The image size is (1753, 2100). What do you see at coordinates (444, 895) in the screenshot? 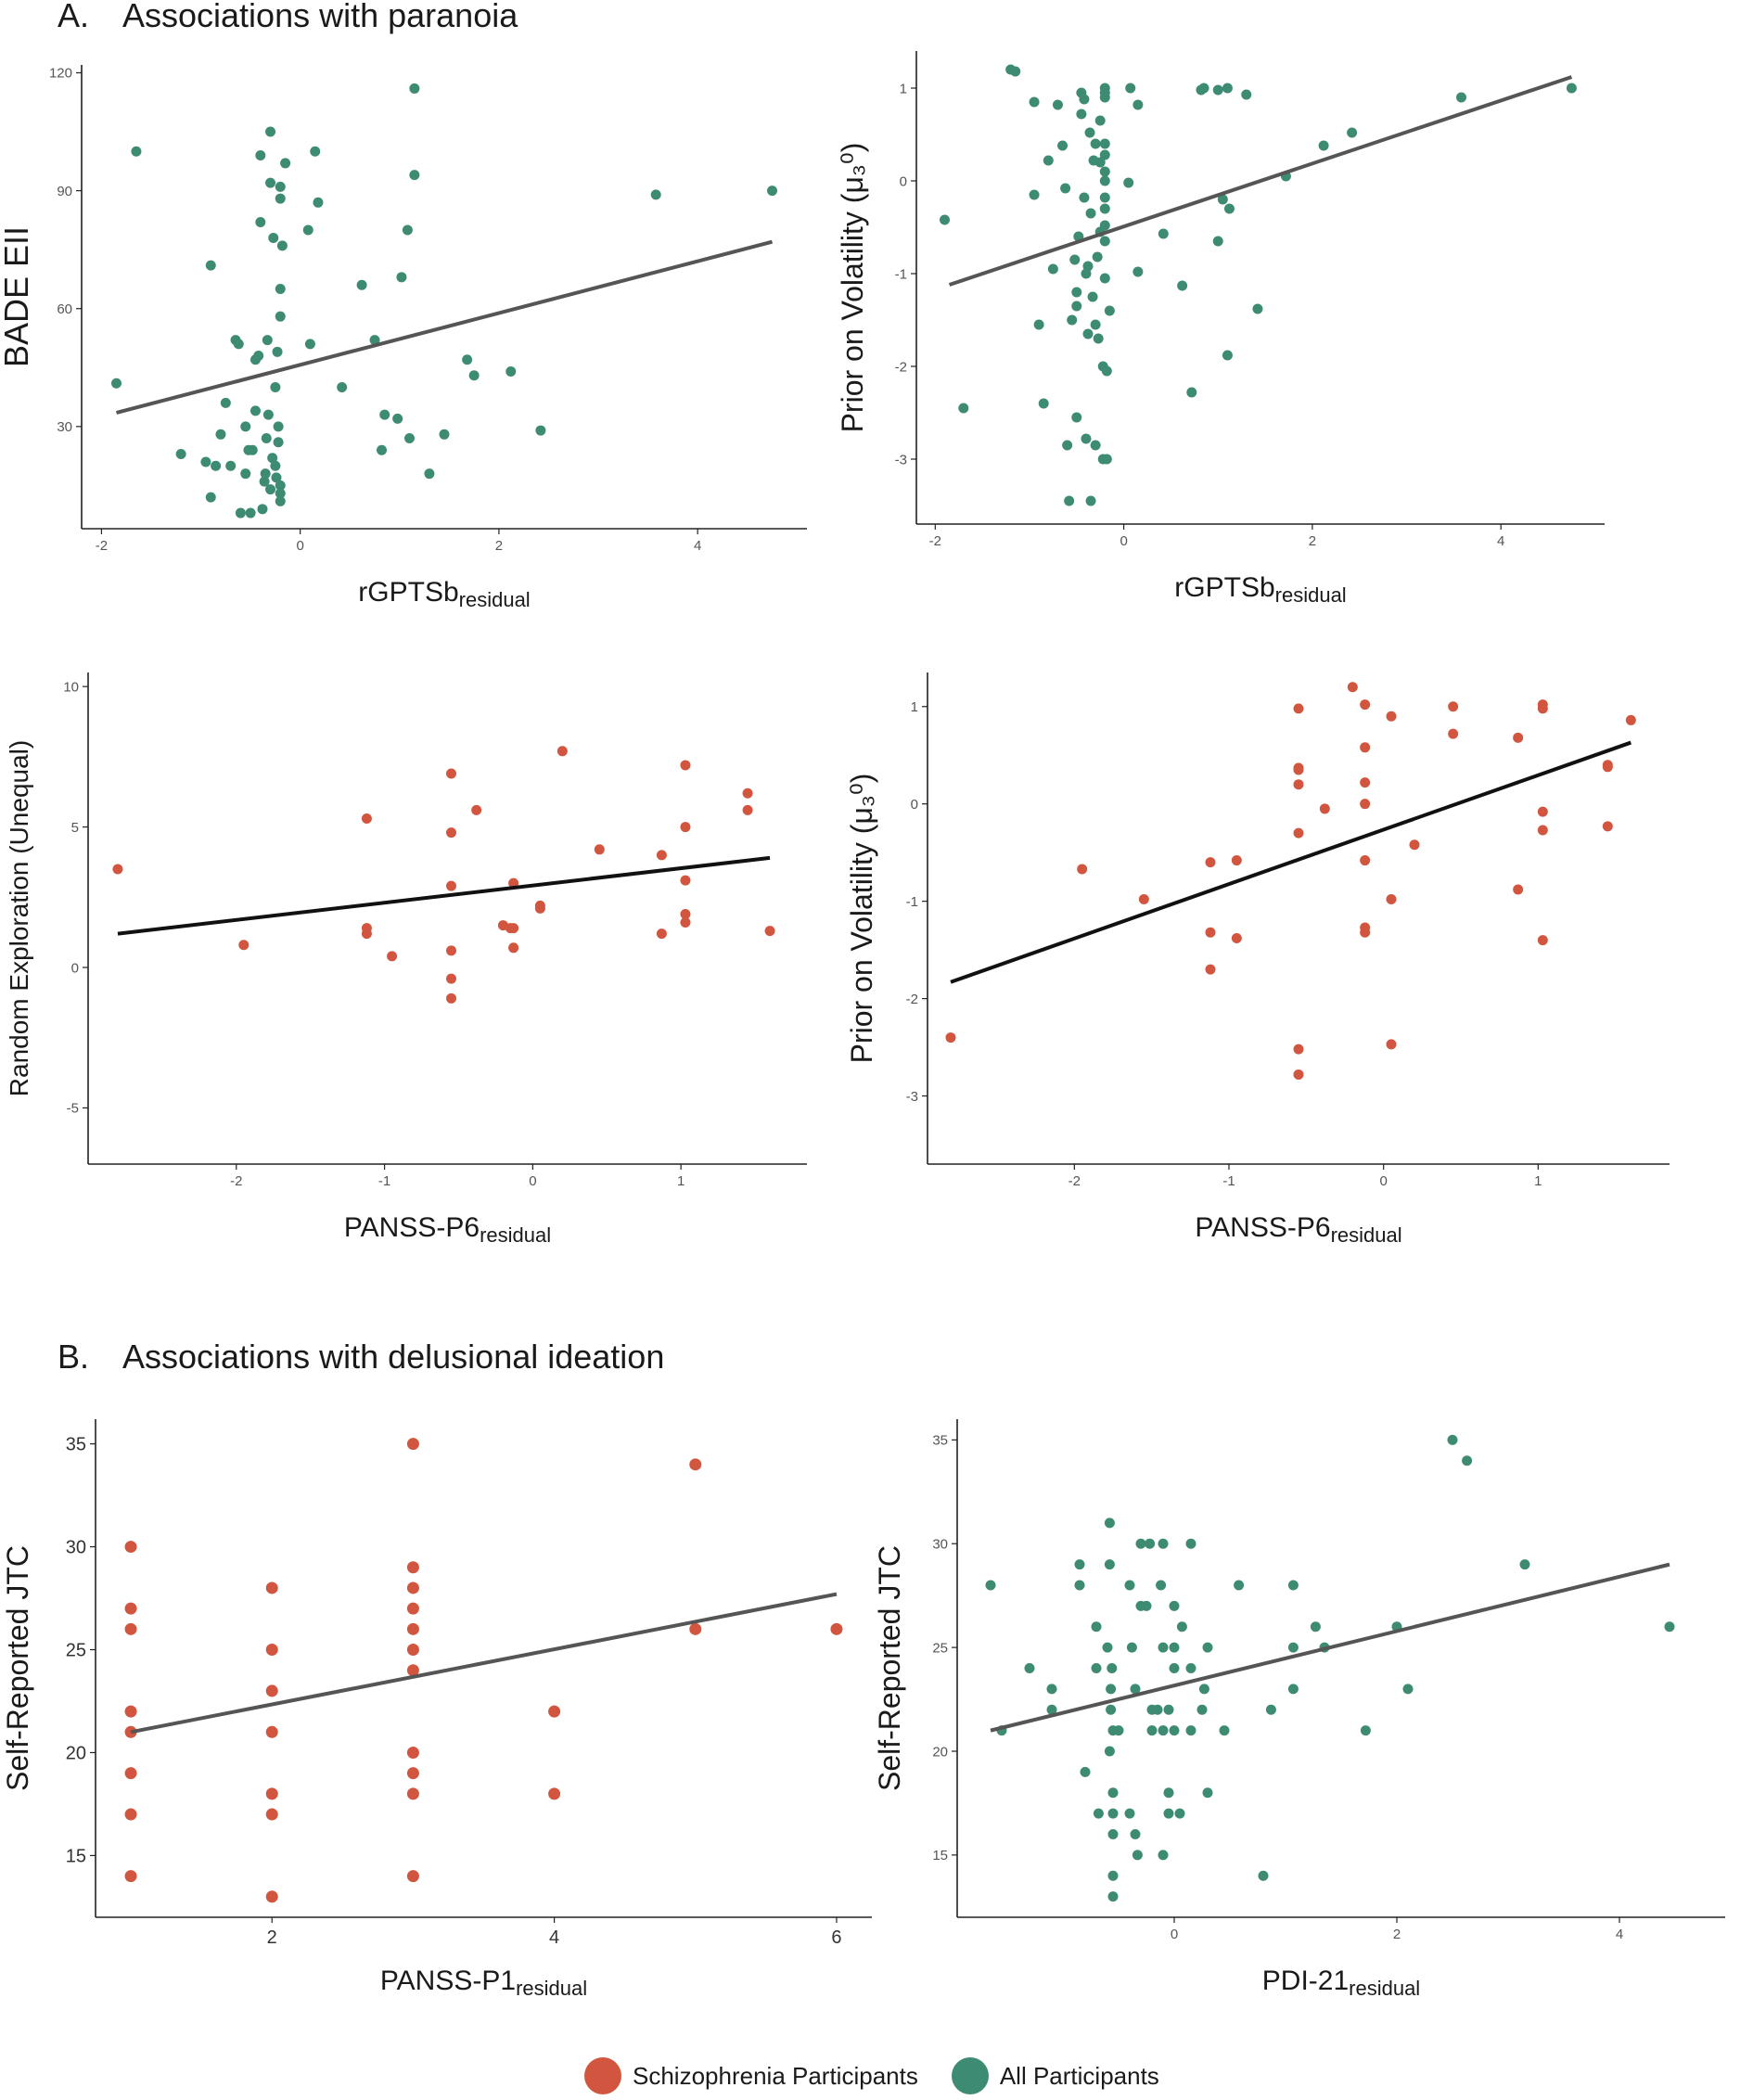
I see `regression-line` at bounding box center [444, 895].